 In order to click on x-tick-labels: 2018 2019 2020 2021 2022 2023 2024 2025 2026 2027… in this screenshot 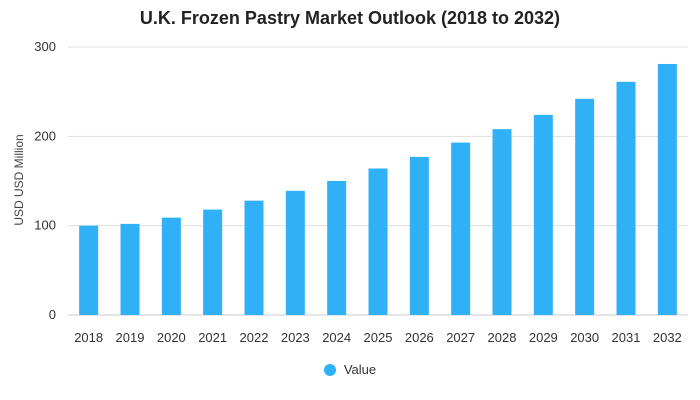, I will do `click(378, 337)`.